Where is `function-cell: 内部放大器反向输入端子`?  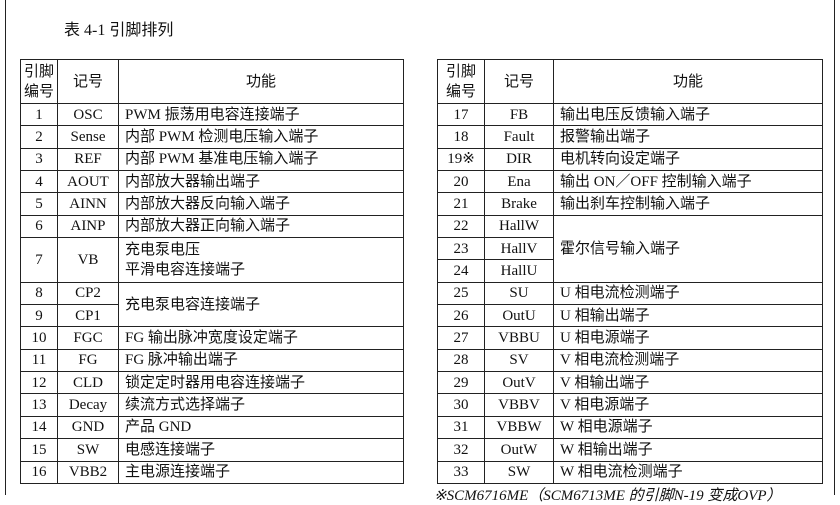 function-cell: 内部放大器反向输入端子 is located at coordinates (261, 204).